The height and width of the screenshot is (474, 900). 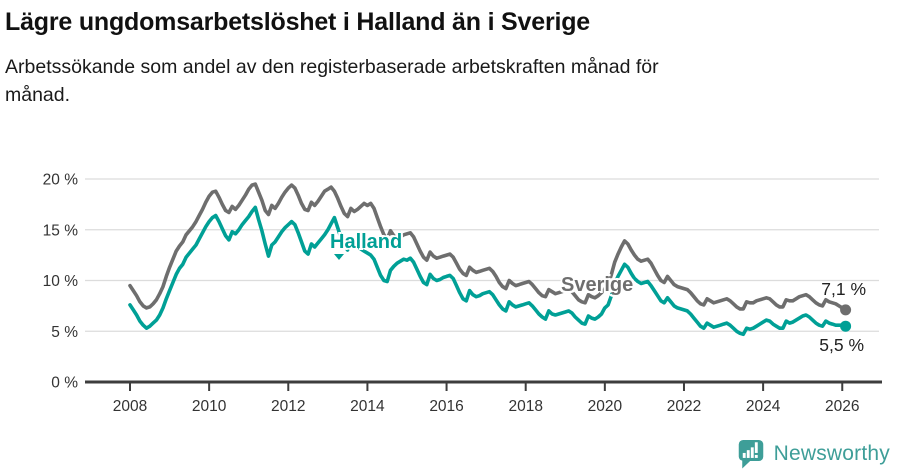 I want to click on series-label-halland: Halland, so click(x=366, y=242).